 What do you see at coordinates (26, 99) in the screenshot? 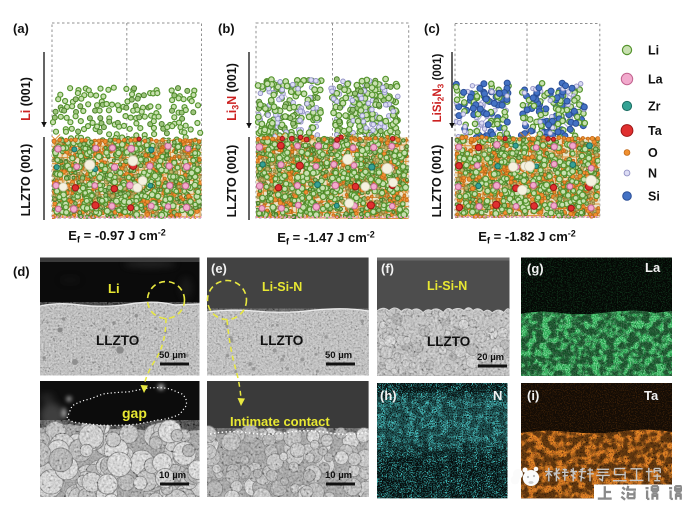
I see `svg-text: Li (001)` at bounding box center [26, 99].